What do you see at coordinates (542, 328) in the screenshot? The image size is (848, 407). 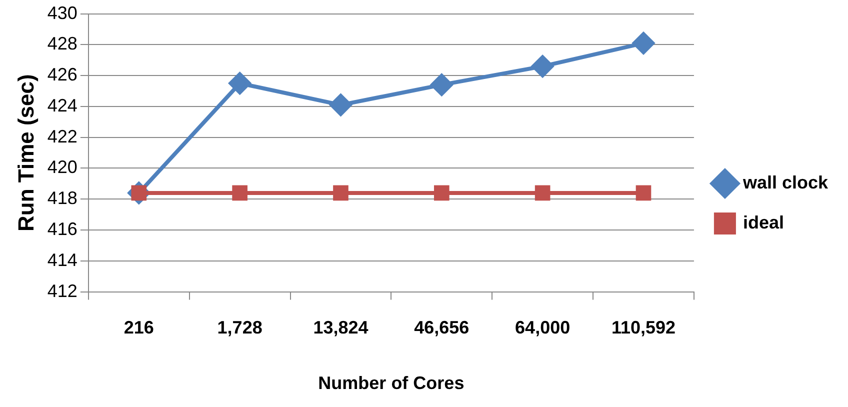 I see `x-tick-label: 64,000` at bounding box center [542, 328].